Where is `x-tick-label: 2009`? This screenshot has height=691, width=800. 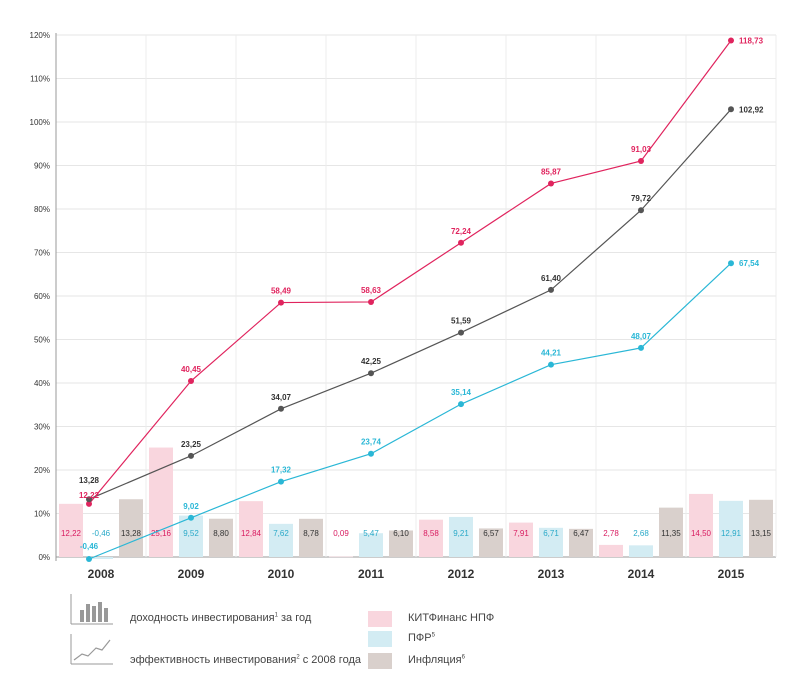 x-tick-label: 2009 is located at coordinates (191, 574).